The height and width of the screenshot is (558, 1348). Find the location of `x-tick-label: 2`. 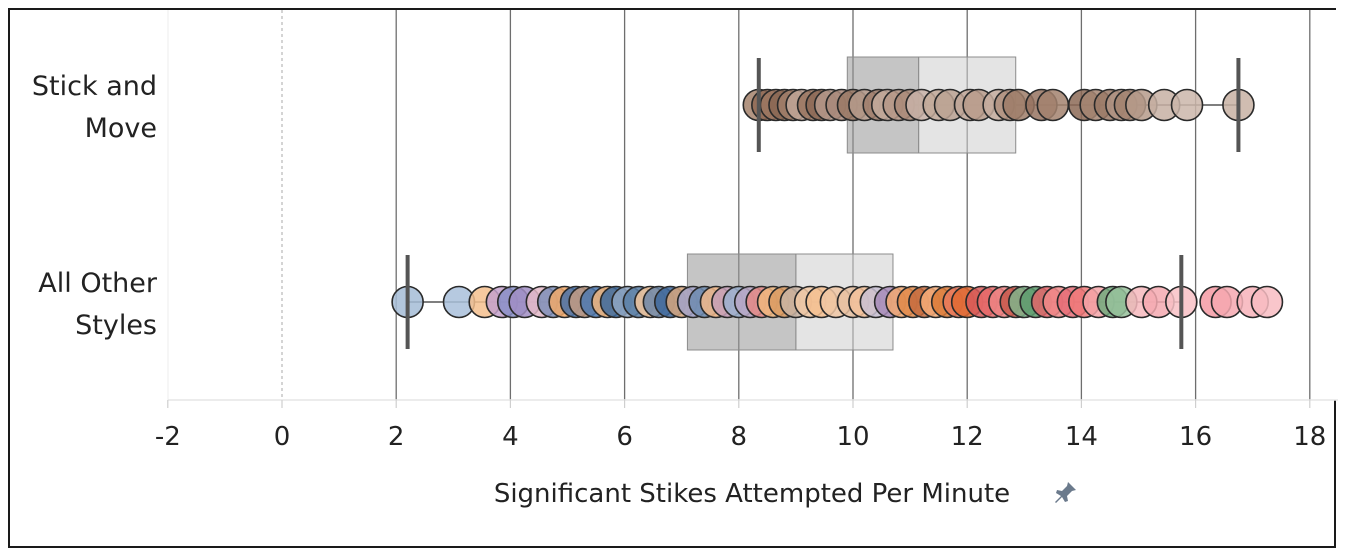

x-tick-label: 2 is located at coordinates (396, 437).